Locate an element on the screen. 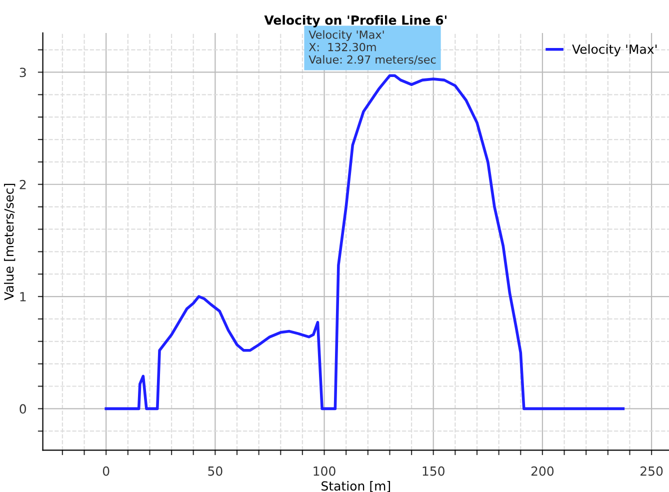 This screenshot has width=669, height=492. x-tick-label: 100 is located at coordinates (325, 471).